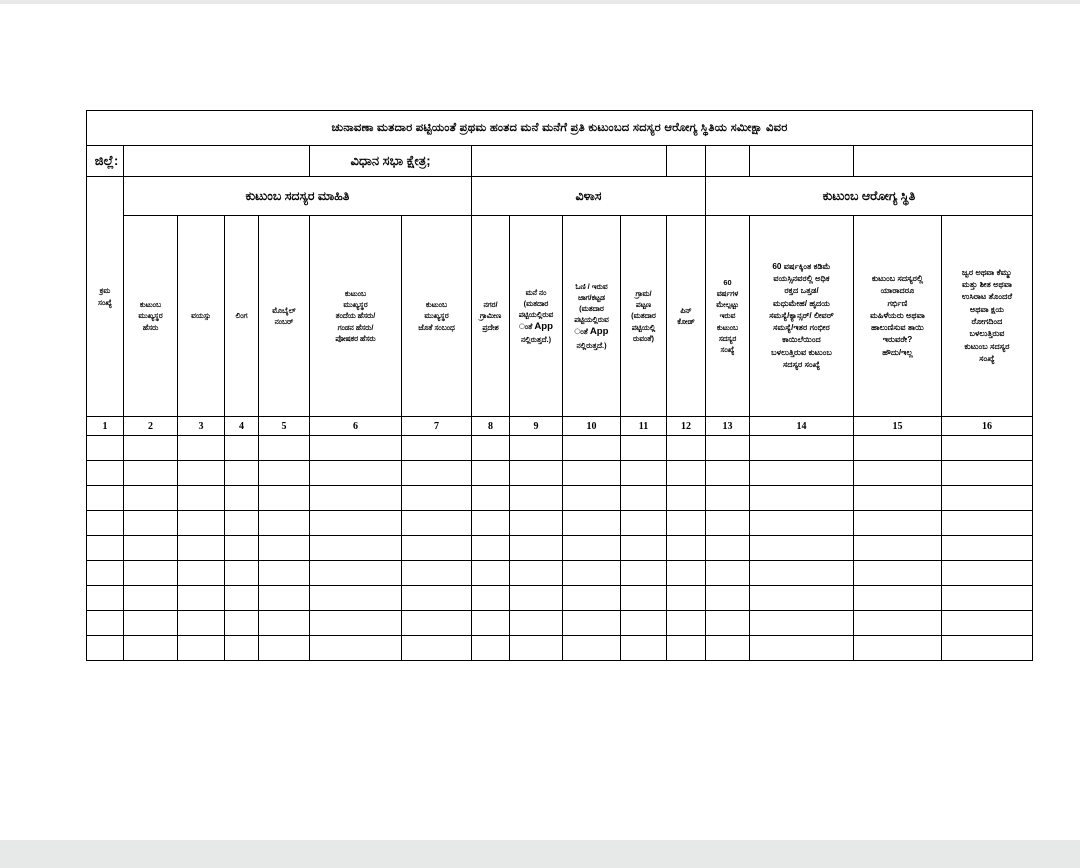 The height and width of the screenshot is (868, 1080). I want to click on district-value-field, so click(216, 161).